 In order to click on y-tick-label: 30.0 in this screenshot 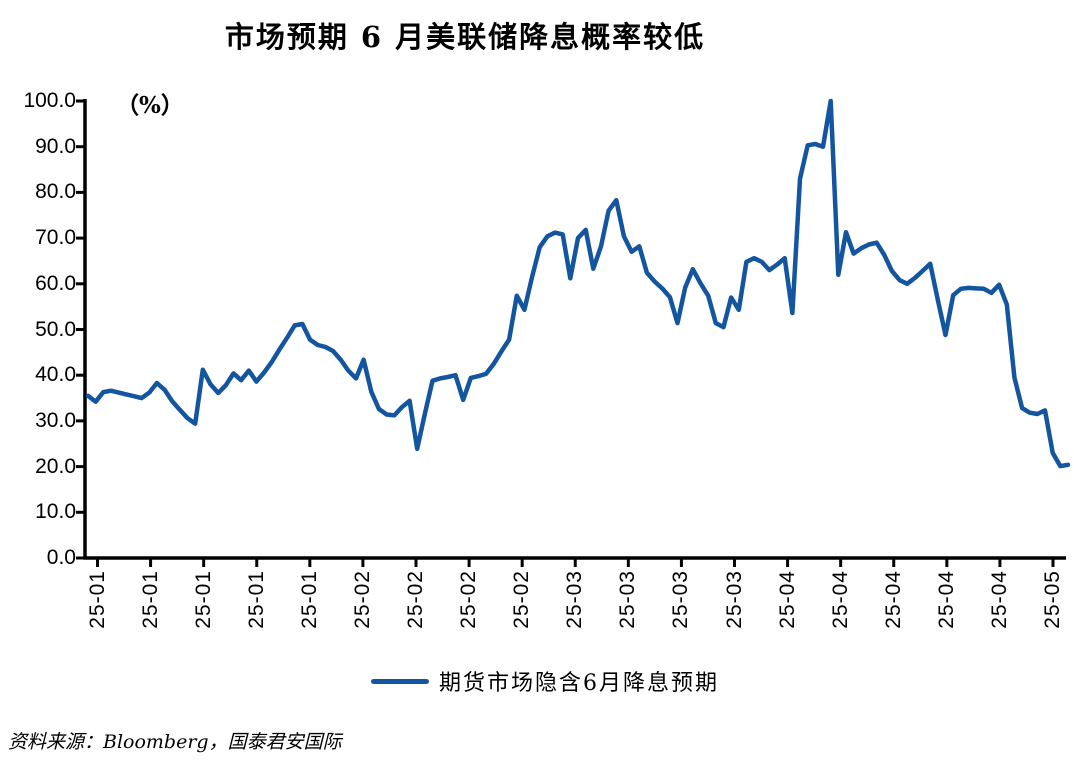, I will do `click(55, 420)`.